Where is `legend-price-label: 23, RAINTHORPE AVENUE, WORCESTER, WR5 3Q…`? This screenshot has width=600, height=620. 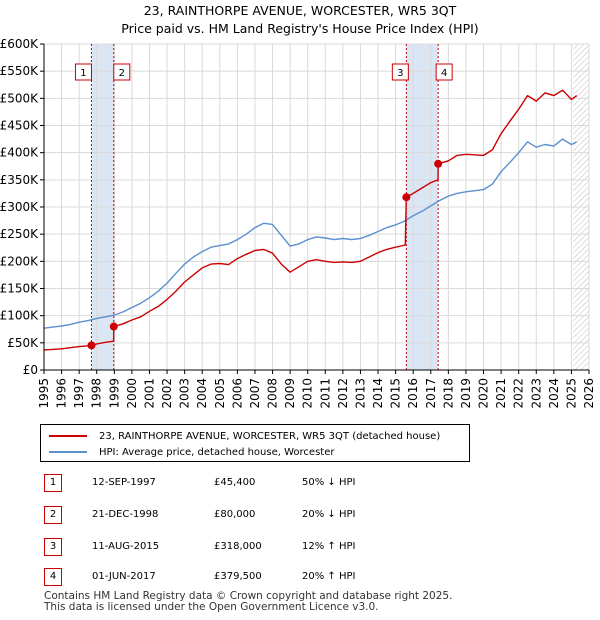 legend-price-label: 23, RAINTHORPE AVENUE, WORCESTER, WR5 3Q… is located at coordinates (270, 436).